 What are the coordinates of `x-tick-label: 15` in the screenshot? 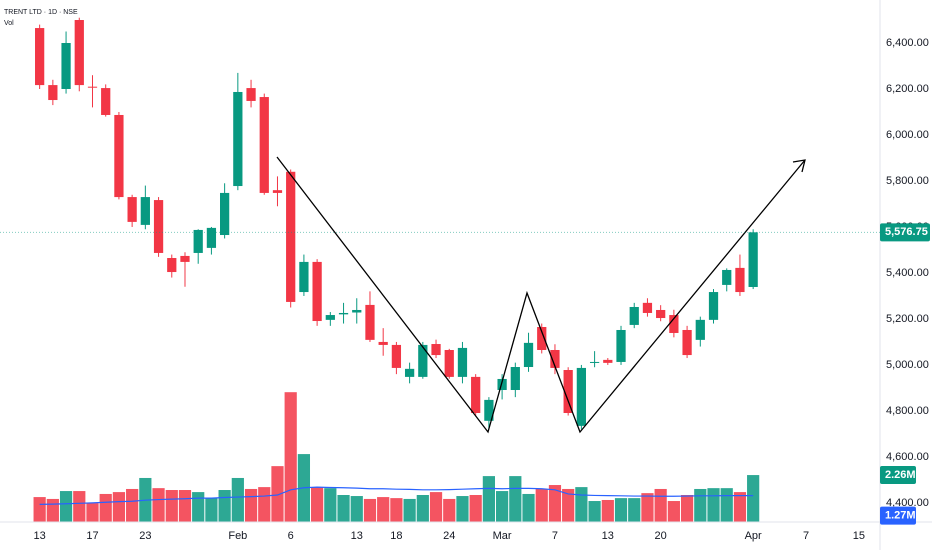 It's located at (859, 536).